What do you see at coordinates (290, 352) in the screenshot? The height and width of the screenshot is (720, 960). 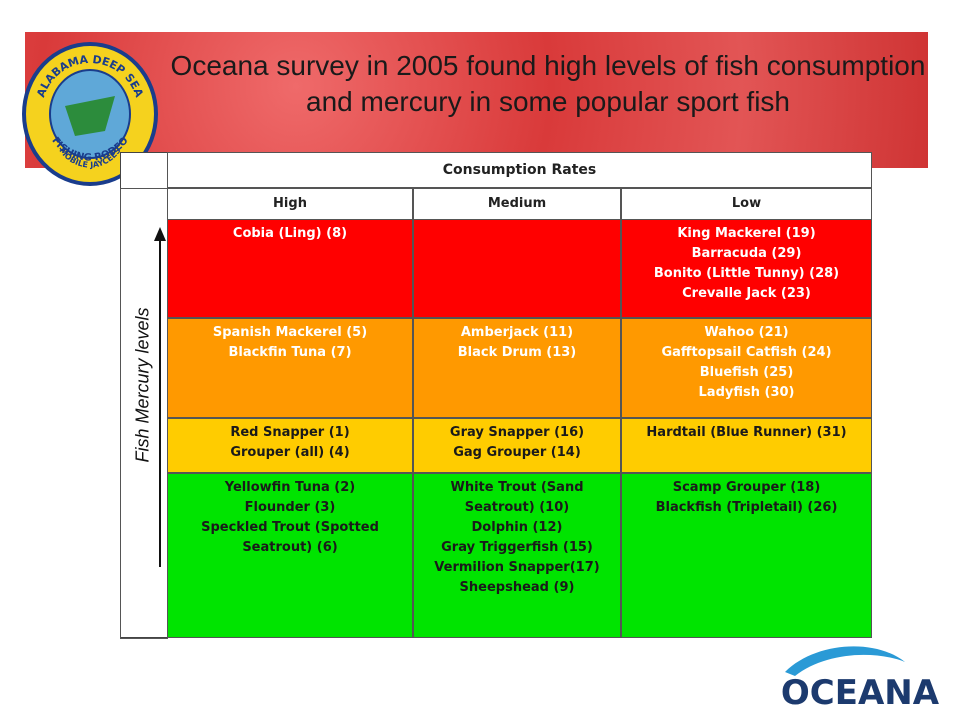 I see `fish-entry: Blackfin Tuna (7)` at bounding box center [290, 352].